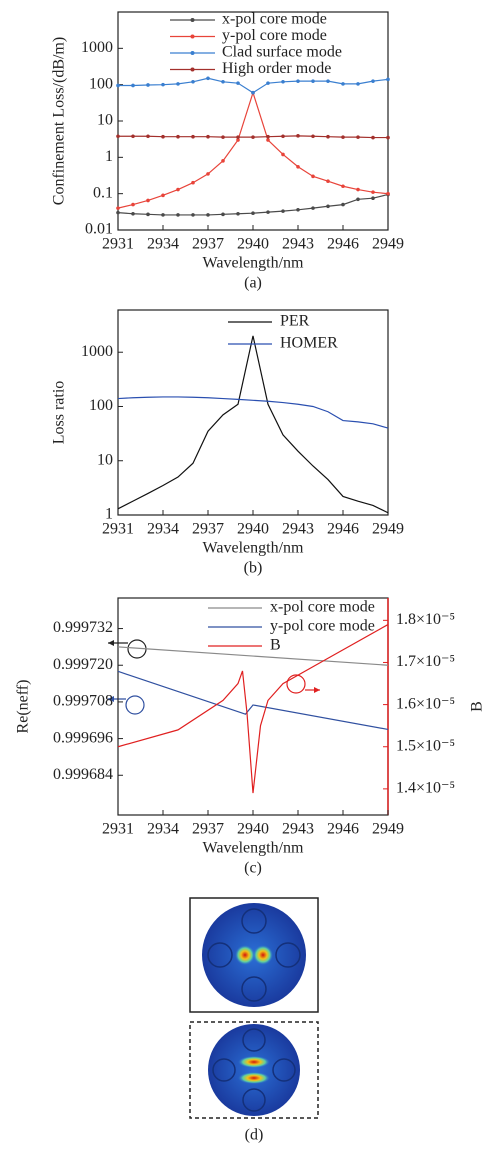 This screenshot has width=489, height=1149. What do you see at coordinates (425, 619) in the screenshot?
I see `y2-tick-label: 1.8×10⁻⁵` at bounding box center [425, 619].